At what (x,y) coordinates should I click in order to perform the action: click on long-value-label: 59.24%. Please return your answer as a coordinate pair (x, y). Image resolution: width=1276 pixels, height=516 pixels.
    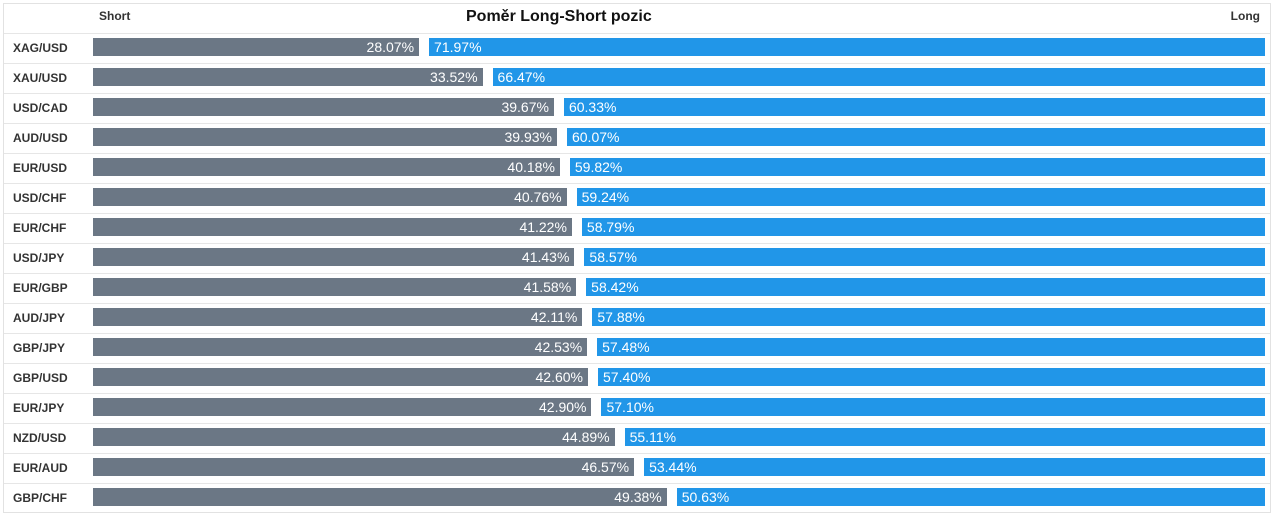
    Looking at the image, I should click on (605, 197).